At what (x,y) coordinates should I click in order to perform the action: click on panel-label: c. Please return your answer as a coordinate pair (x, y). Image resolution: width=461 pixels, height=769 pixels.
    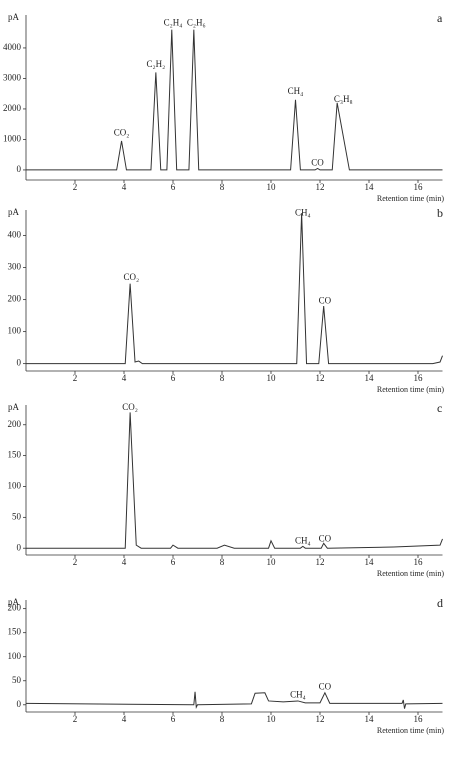
    Looking at the image, I should click on (439, 408).